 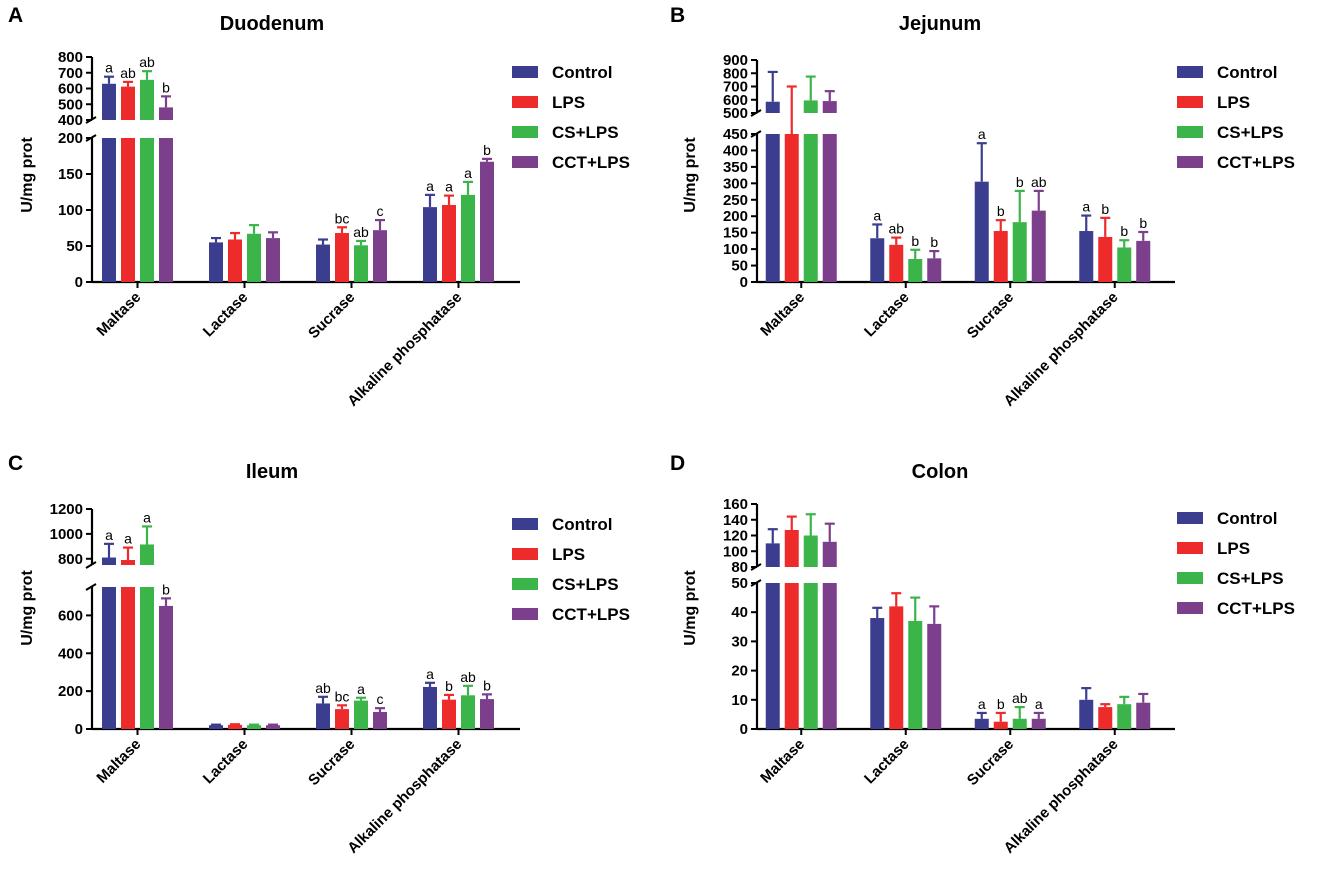 What do you see at coordinates (940, 24) in the screenshot?
I see `chart-title: Jejunum` at bounding box center [940, 24].